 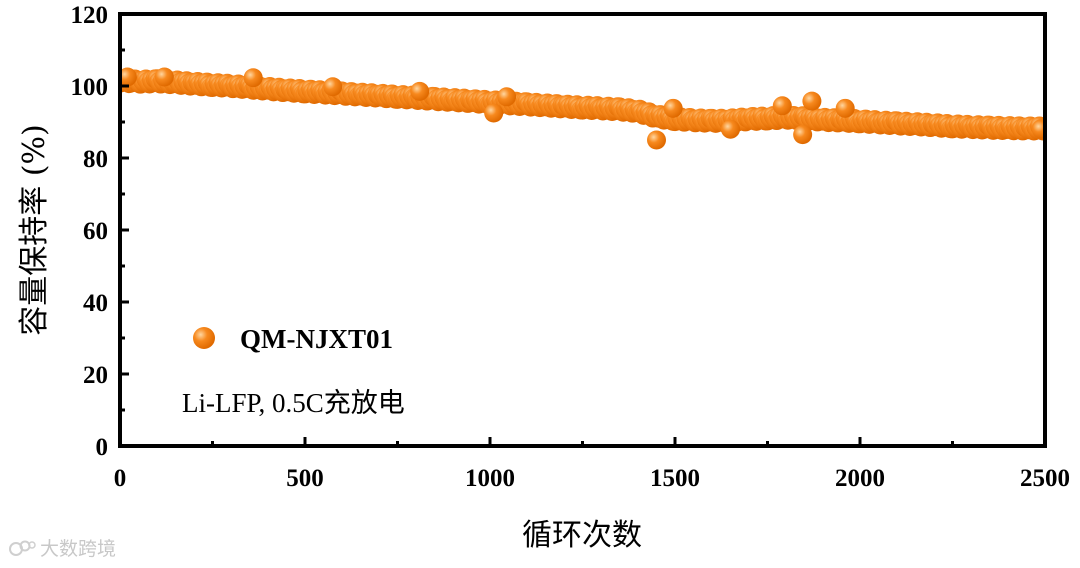 What do you see at coordinates (95, 303) in the screenshot?
I see `y-tick-label: 40` at bounding box center [95, 303].